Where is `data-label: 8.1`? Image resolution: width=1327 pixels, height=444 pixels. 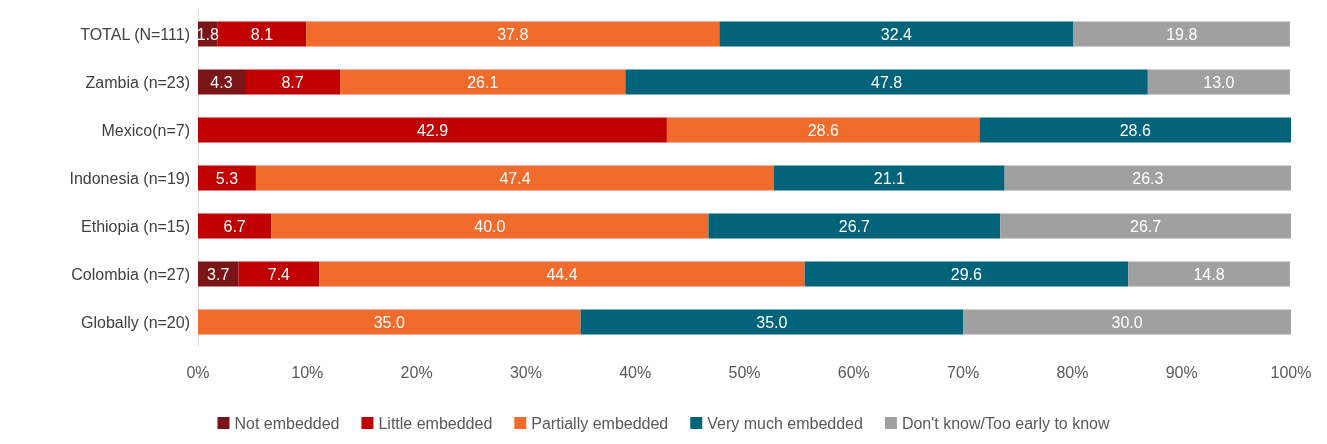 data-label: 8.1 is located at coordinates (262, 34).